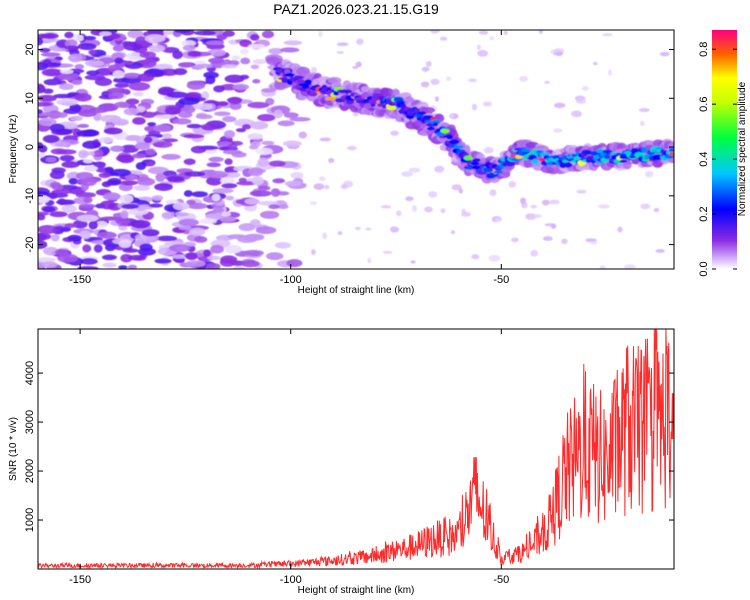 The height and width of the screenshot is (600, 750). I want to click on snr-x-label: Height of straight line (km), so click(356, 590).